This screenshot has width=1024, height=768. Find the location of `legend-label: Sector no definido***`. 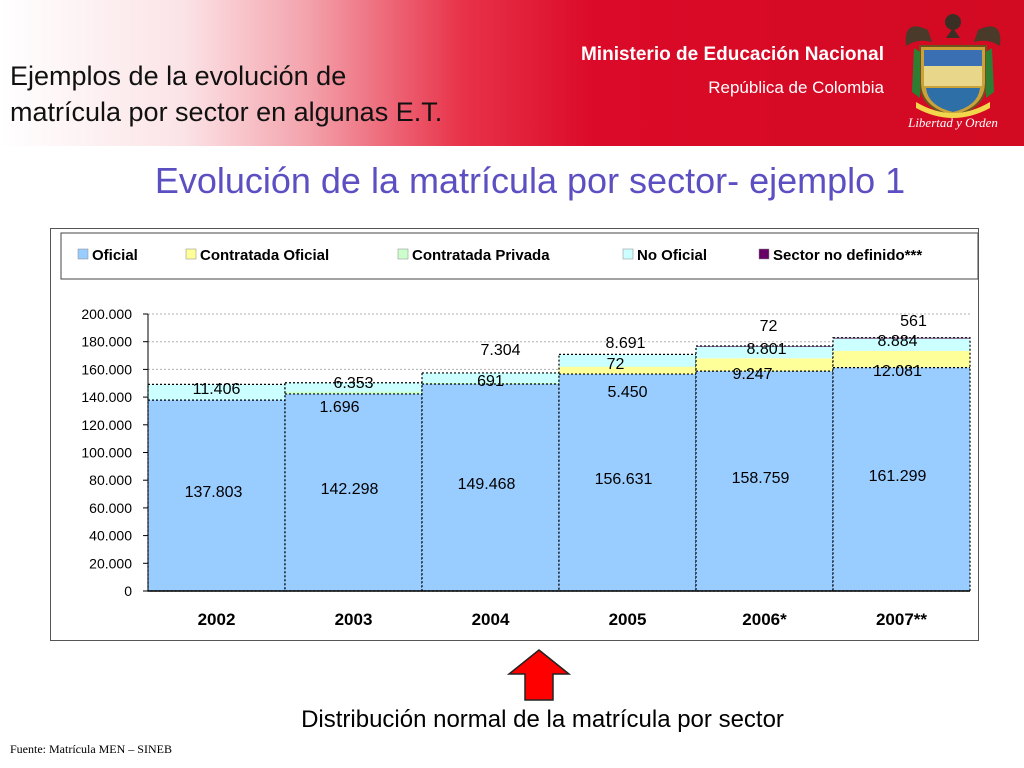

legend-label: Sector no definido*** is located at coordinates (847, 255).